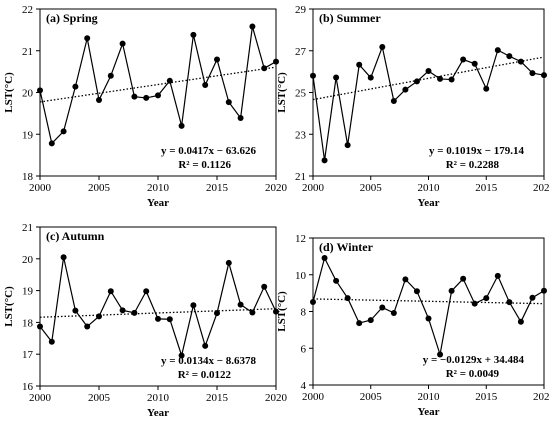  I want to click on summer-y-axis-label: LST(°C), so click(282, 92).